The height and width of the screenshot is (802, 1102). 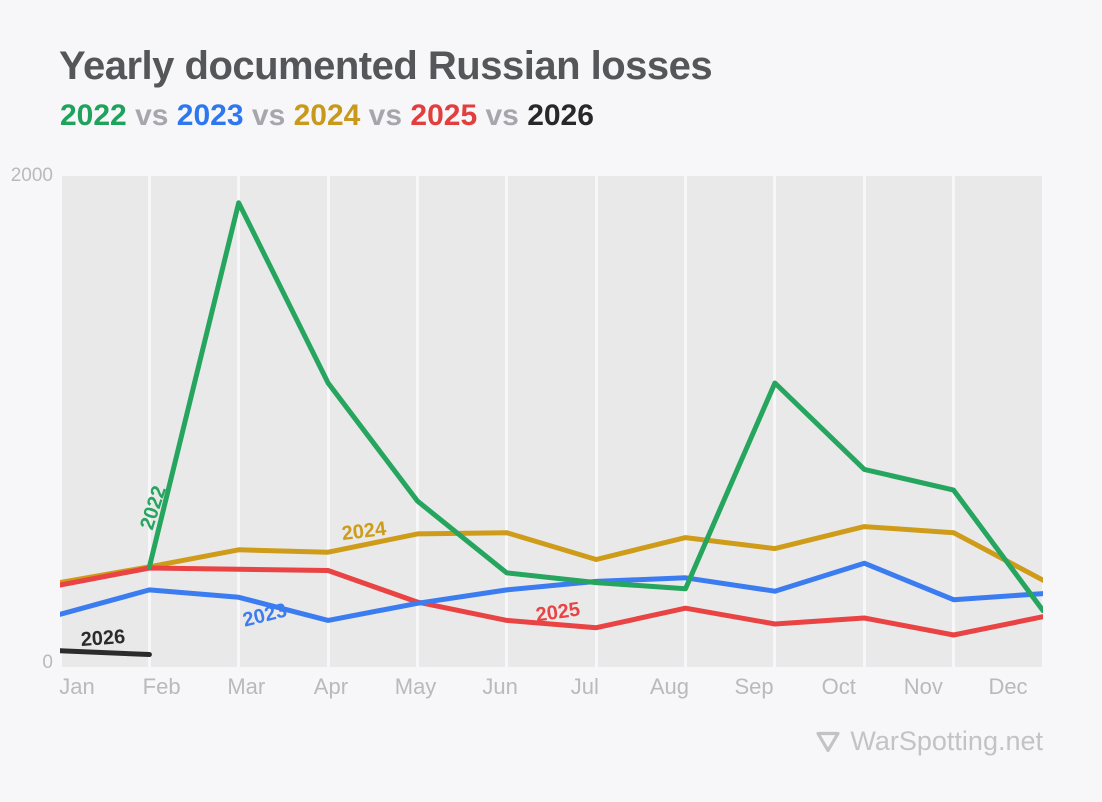 What do you see at coordinates (61, 421) in the screenshot?
I see `gridline-jan` at bounding box center [61, 421].